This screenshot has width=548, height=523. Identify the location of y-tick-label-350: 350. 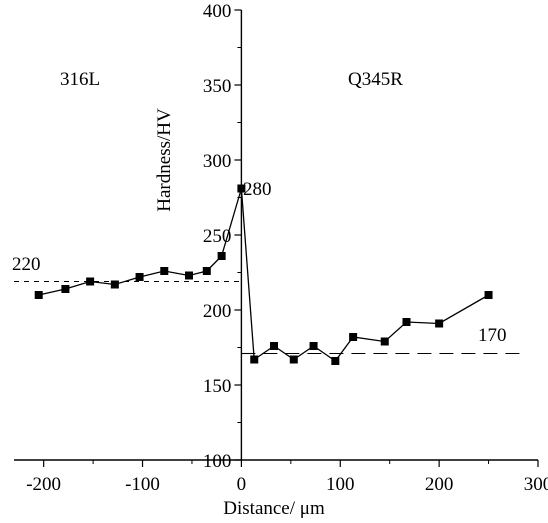
(217, 86).